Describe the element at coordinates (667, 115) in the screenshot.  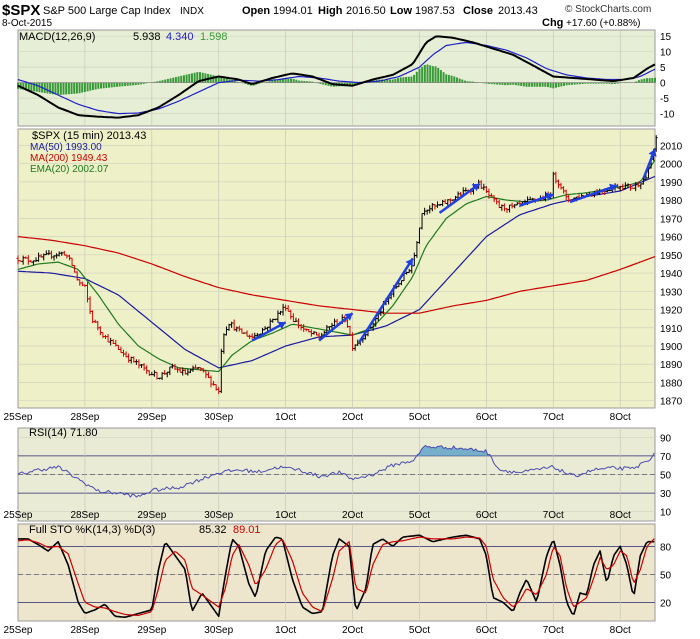
I see `macd-y-tick-label: -10` at that location.